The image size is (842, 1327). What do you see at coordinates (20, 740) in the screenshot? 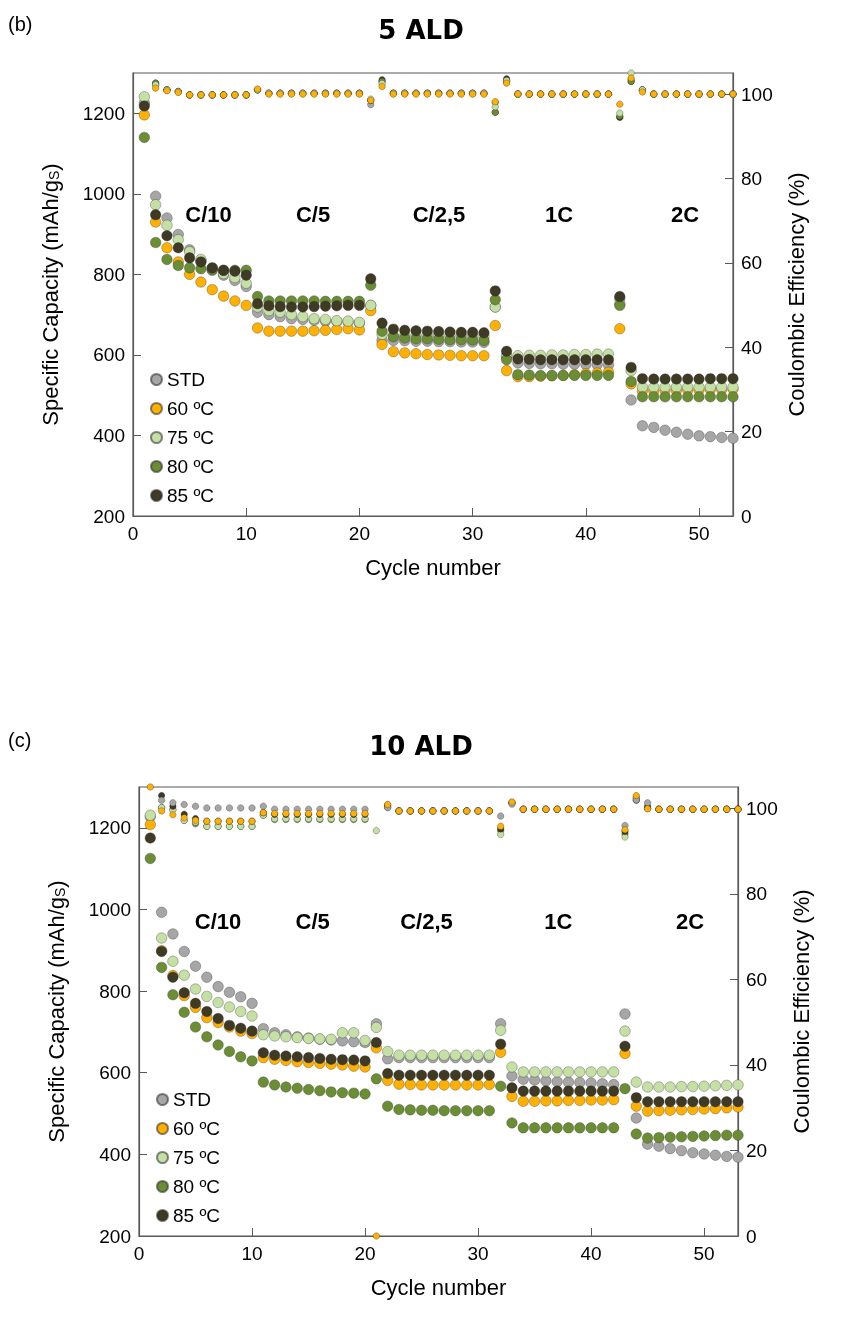
I see `text: (c)` at bounding box center [20, 740].